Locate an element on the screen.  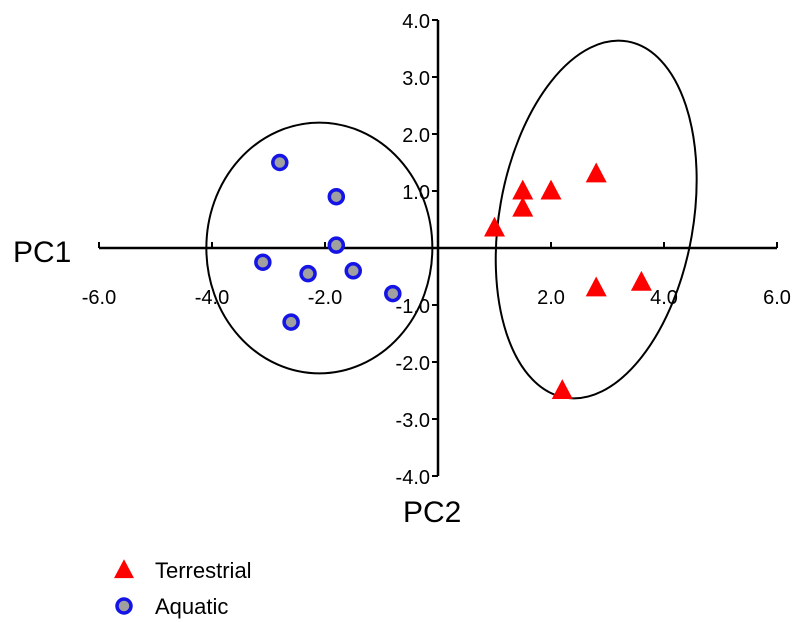
y-tick-label: -3.0 is located at coordinates (413, 421).